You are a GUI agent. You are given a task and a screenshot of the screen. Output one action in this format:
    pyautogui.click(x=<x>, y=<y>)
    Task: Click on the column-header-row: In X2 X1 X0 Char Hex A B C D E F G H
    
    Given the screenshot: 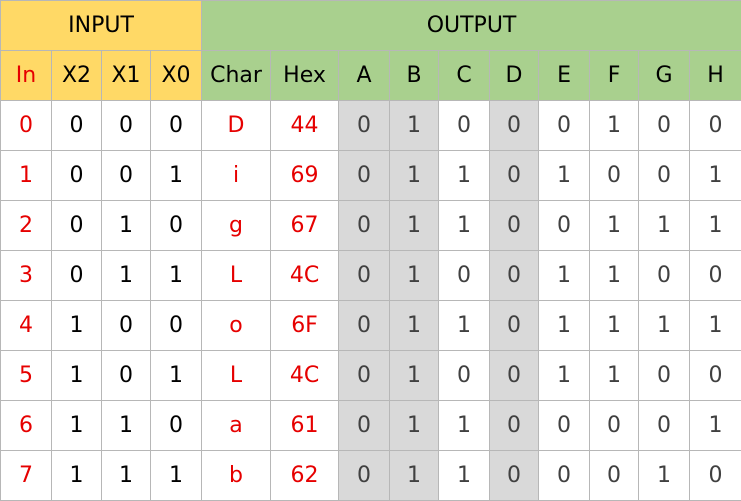 What is the action you would take?
    pyautogui.click(x=370, y=75)
    